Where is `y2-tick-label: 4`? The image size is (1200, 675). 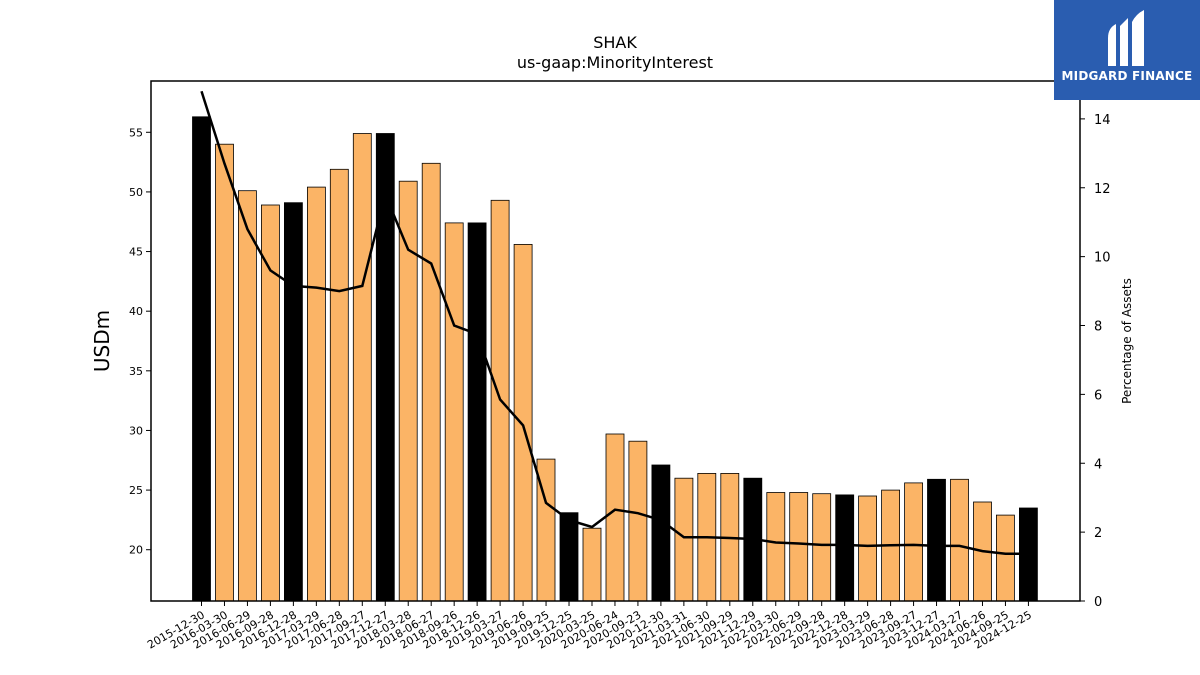
y2-tick-label: 4 is located at coordinates (1098, 464).